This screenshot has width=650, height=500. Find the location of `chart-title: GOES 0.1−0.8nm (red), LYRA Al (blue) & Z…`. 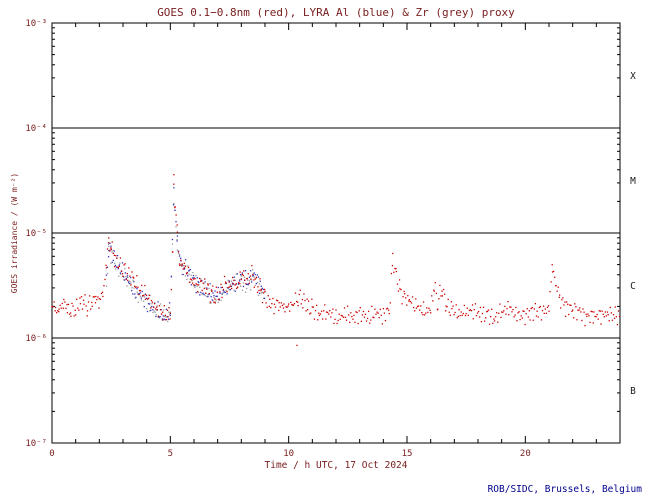

chart-title: GOES 0.1−0.8nm (red), LYRA Al (blue) & Z… is located at coordinates (336, 12).